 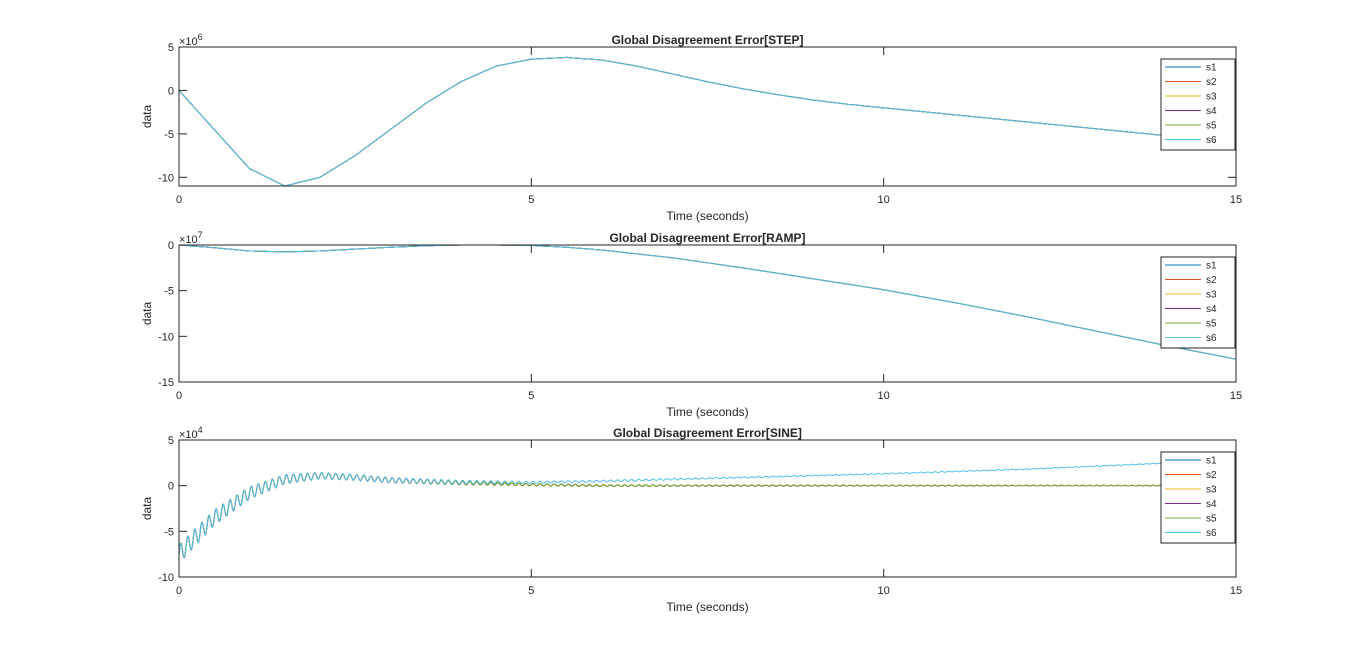 What do you see at coordinates (200, 235) in the screenshot?
I see `exponent-power: 7` at bounding box center [200, 235].